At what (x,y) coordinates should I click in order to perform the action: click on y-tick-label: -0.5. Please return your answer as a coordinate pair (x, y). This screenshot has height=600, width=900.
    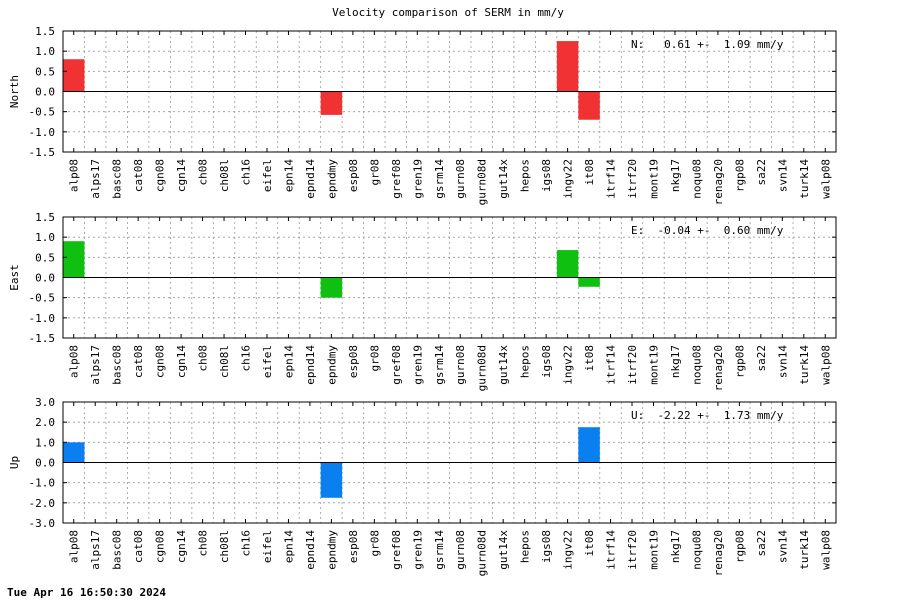
    Looking at the image, I should click on (42, 112).